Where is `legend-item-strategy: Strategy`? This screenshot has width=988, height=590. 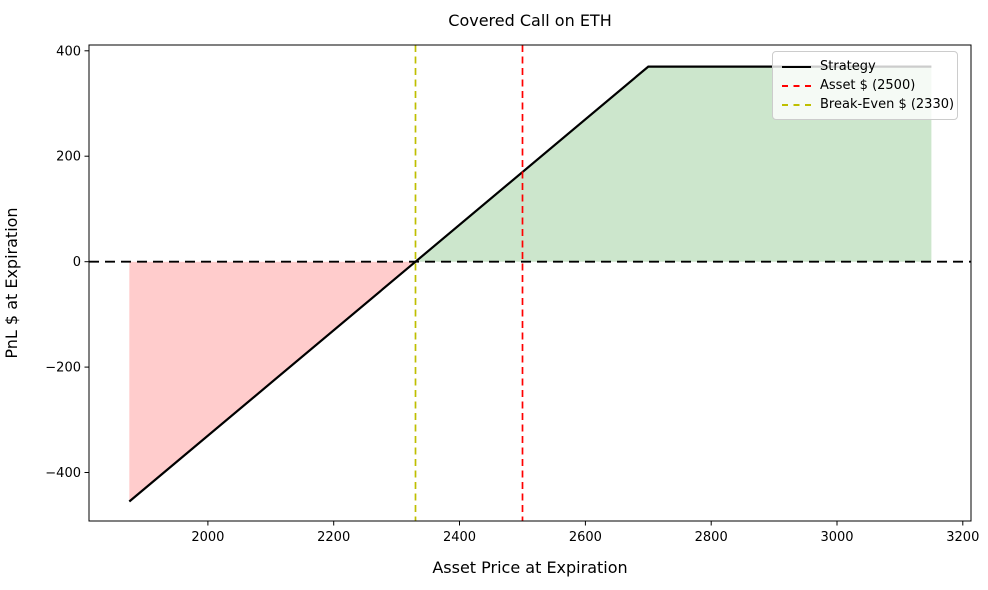
legend-item-strategy: Strategy is located at coordinates (865, 66).